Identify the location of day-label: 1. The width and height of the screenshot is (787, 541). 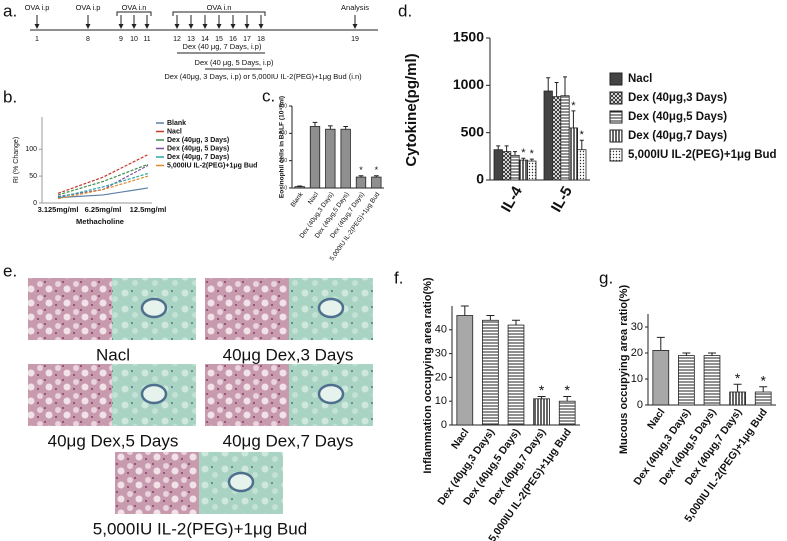
(37, 39).